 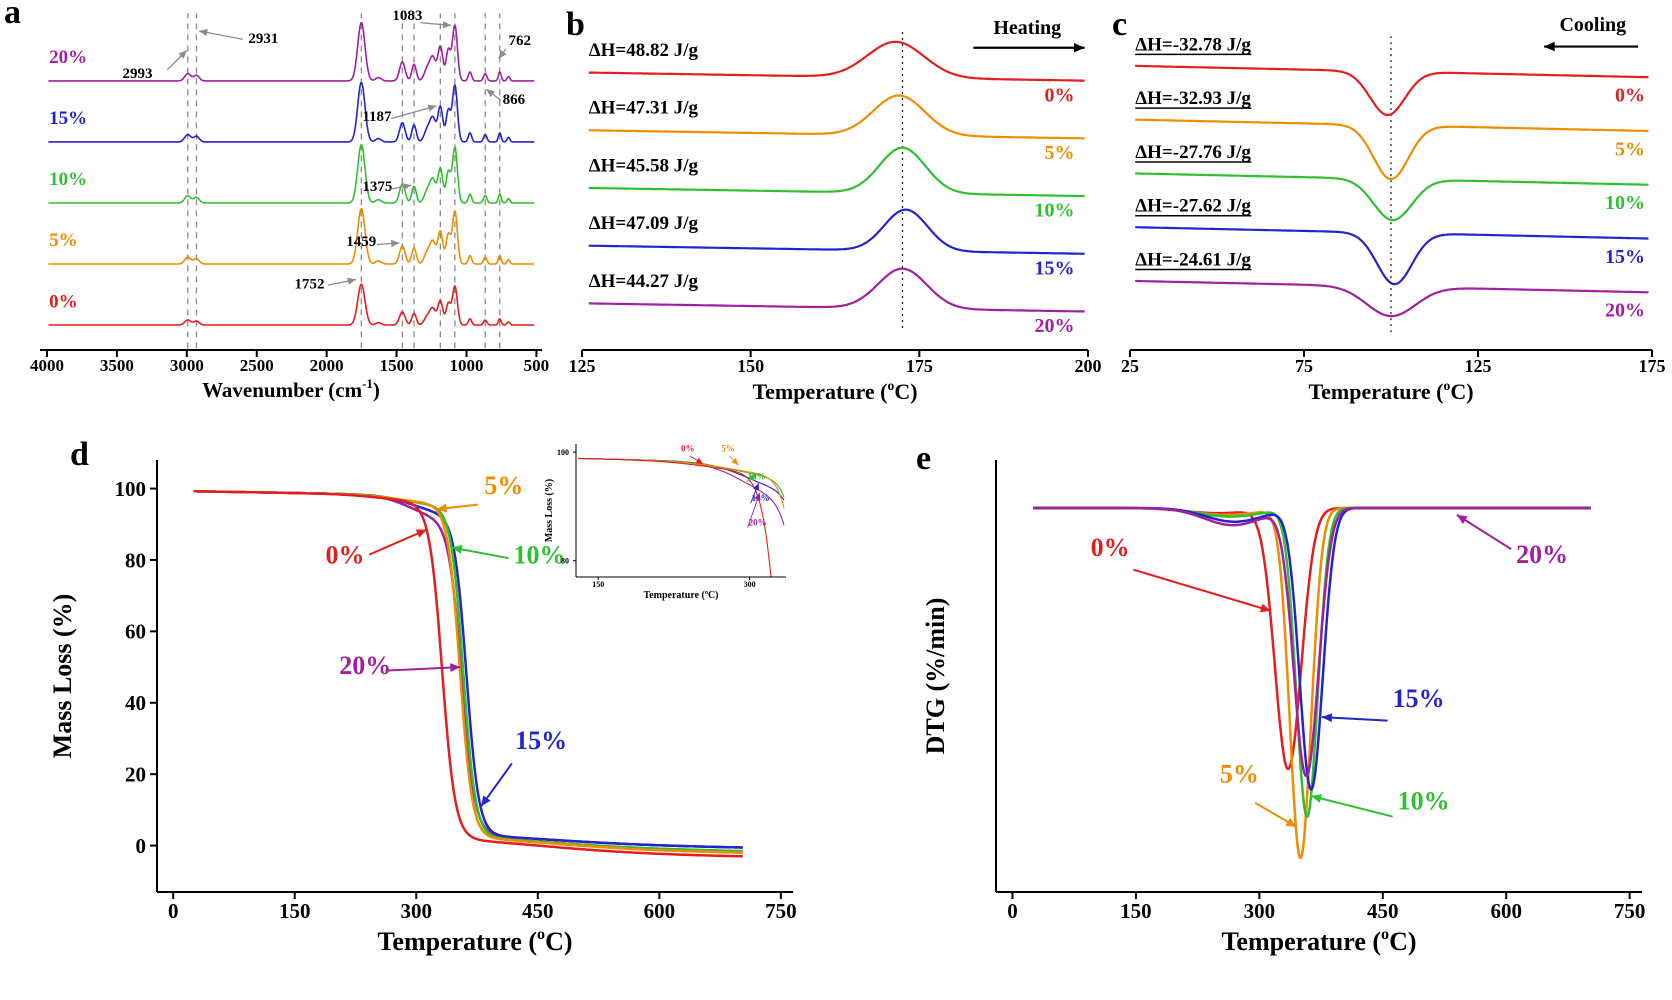 What do you see at coordinates (173, 911) in the screenshot?
I see `x-tick-label: 0` at bounding box center [173, 911].